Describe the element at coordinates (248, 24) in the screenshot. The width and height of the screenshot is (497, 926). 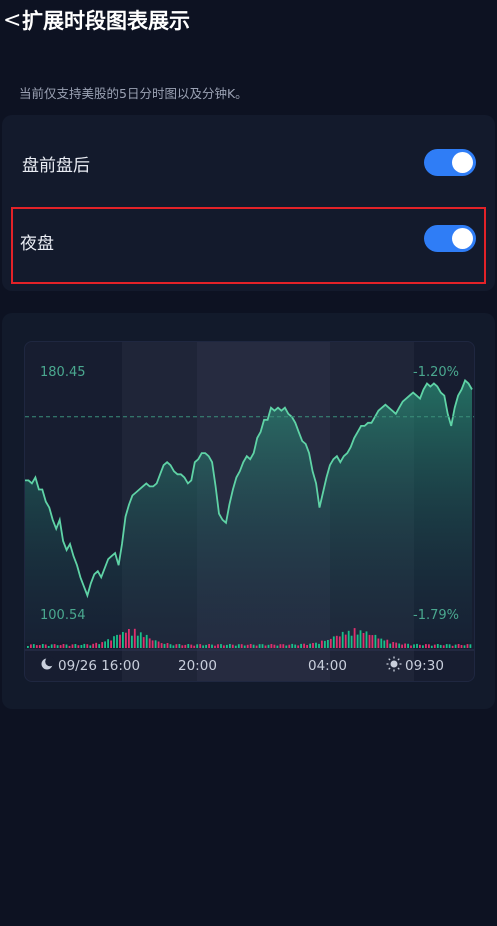
I see `top-bar: < 扩展时段图表展示` at that location.